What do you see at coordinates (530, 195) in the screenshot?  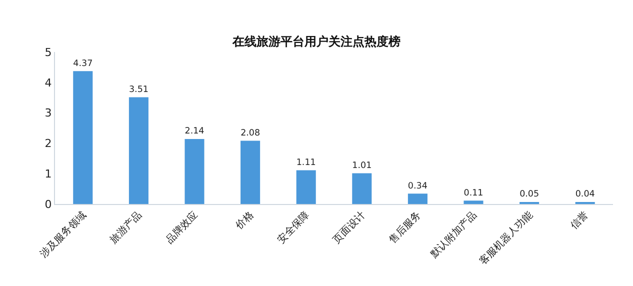 I see `data-label: 0.05` at bounding box center [530, 195].